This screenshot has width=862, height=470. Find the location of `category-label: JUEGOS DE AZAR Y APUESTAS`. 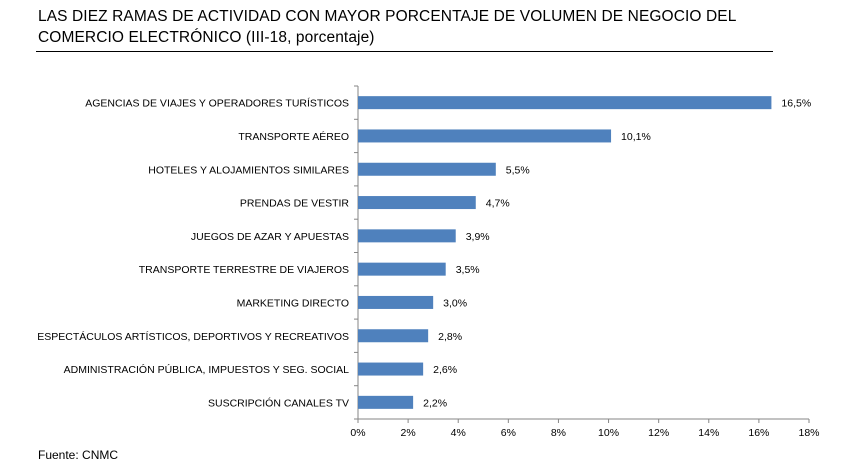

category-label: JUEGOS DE AZAR Y APUESTAS is located at coordinates (270, 237).